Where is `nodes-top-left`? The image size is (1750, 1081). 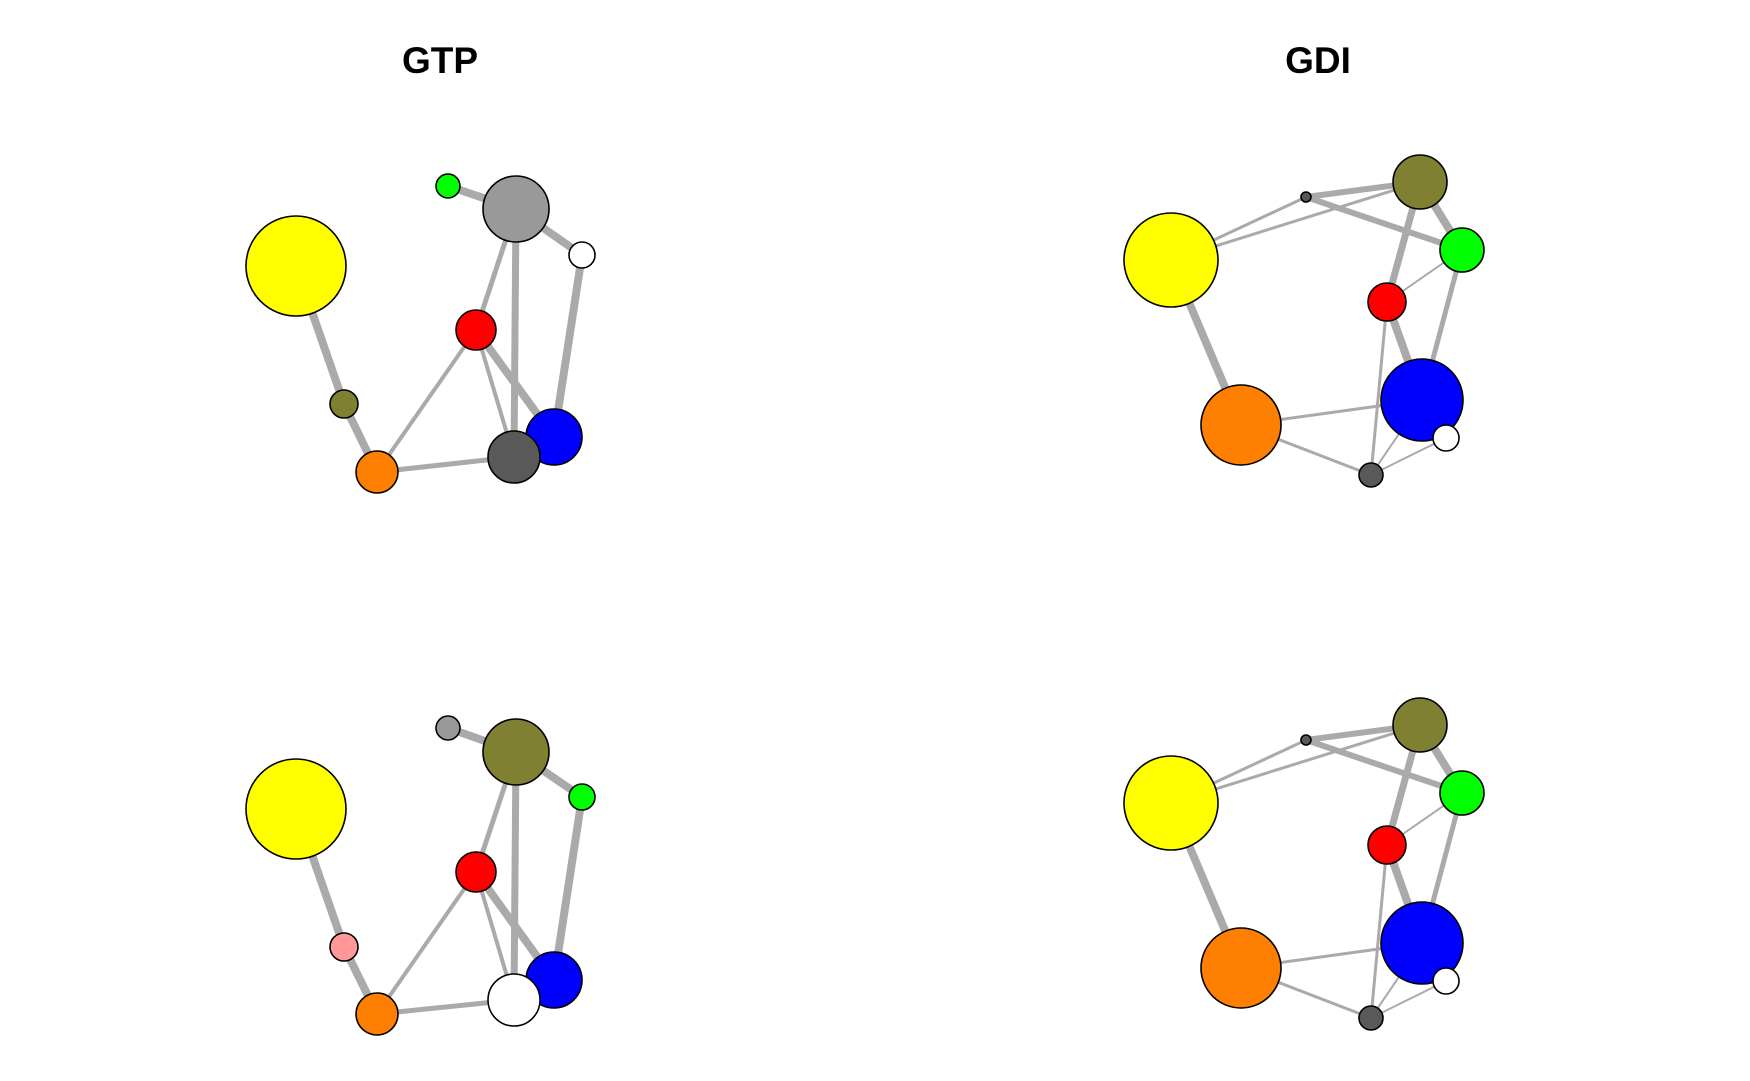 nodes-top-left is located at coordinates (420, 333).